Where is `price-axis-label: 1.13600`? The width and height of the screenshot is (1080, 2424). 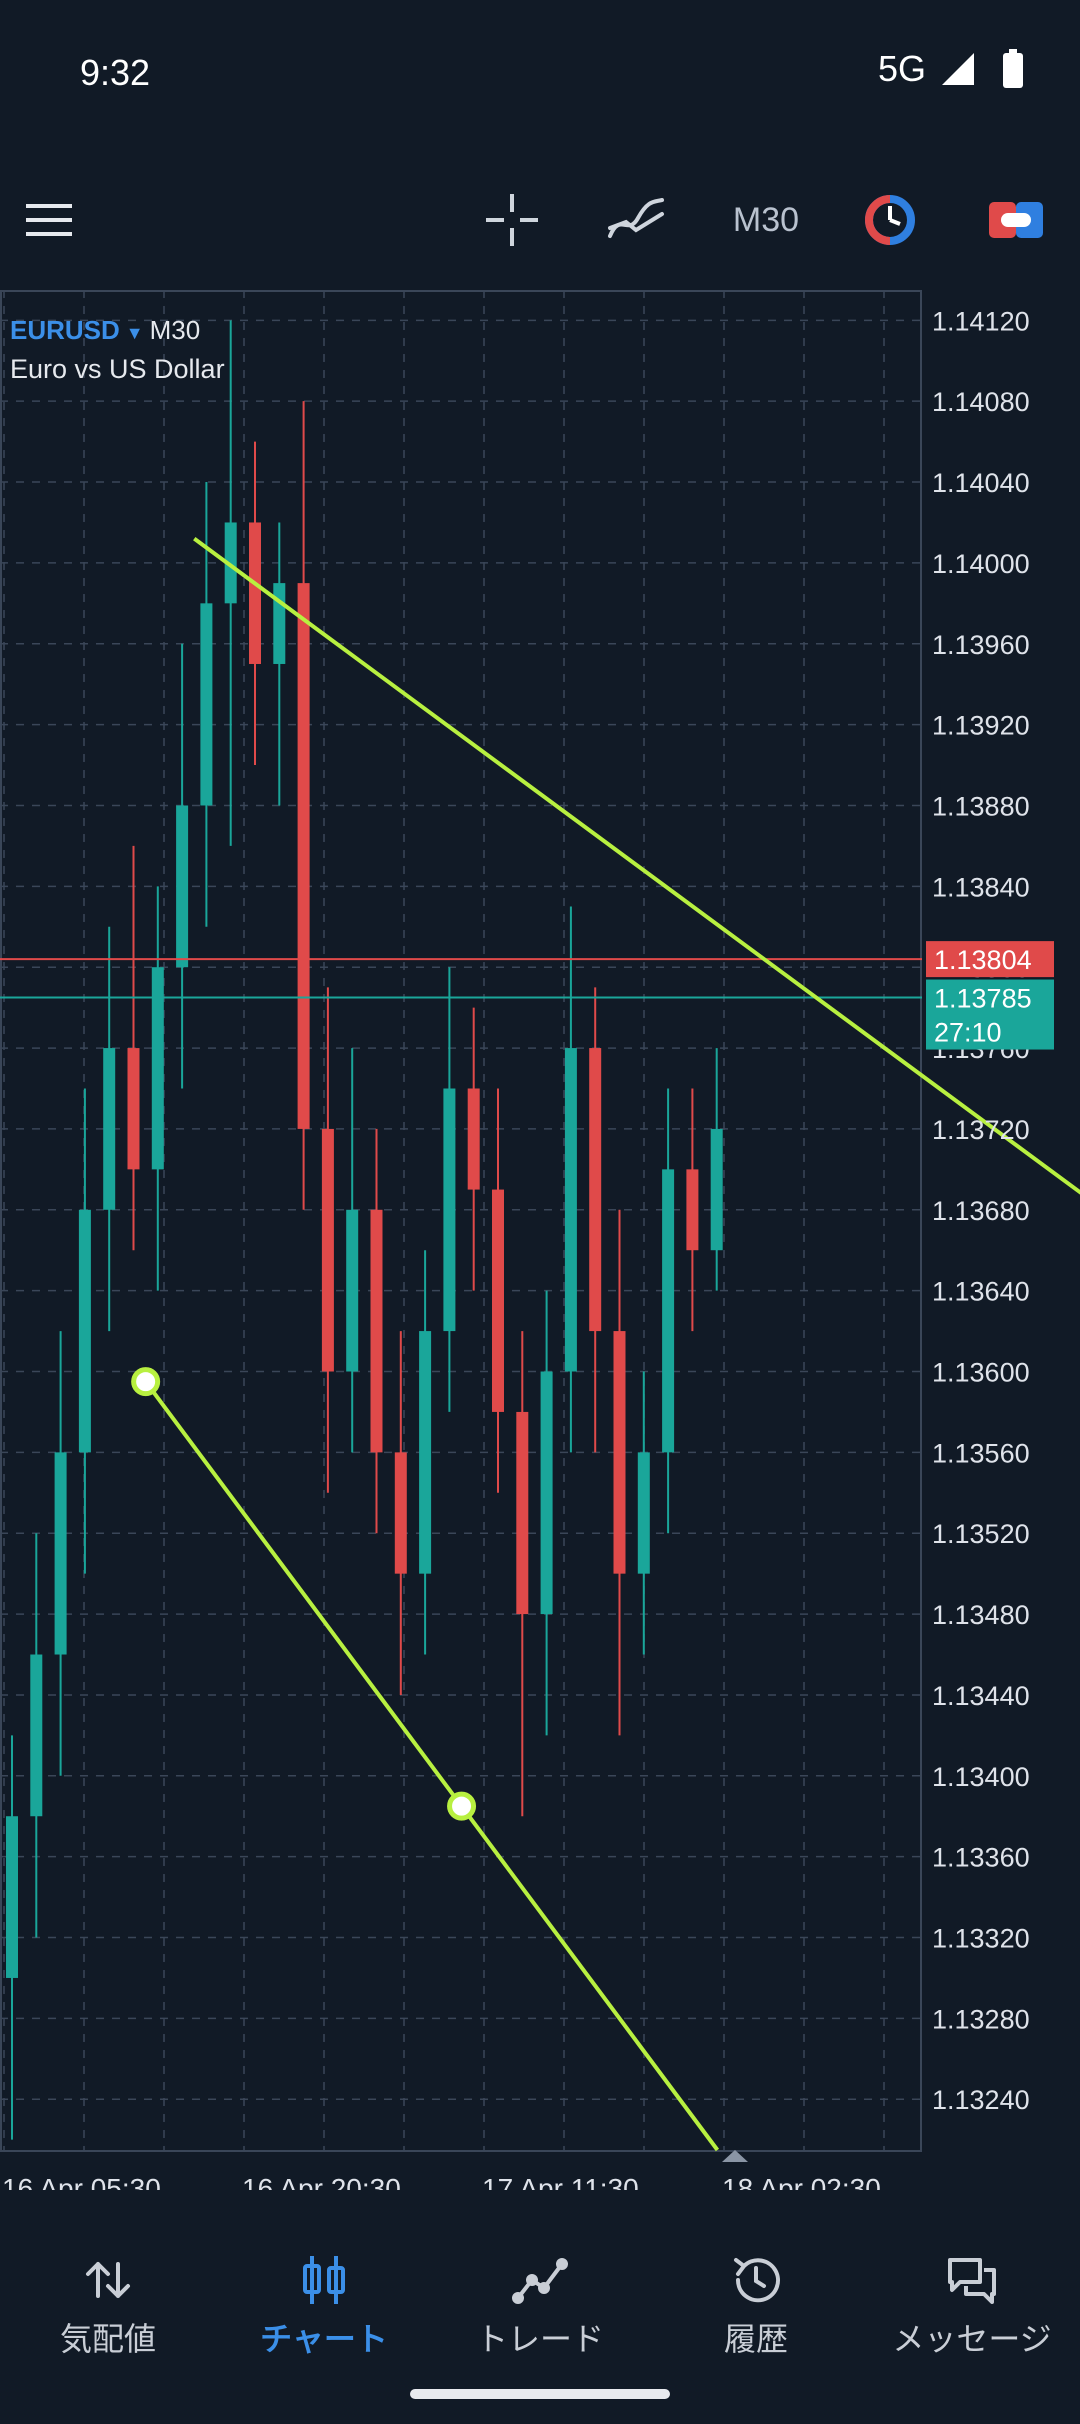
price-axis-label: 1.13600 is located at coordinates (981, 1373).